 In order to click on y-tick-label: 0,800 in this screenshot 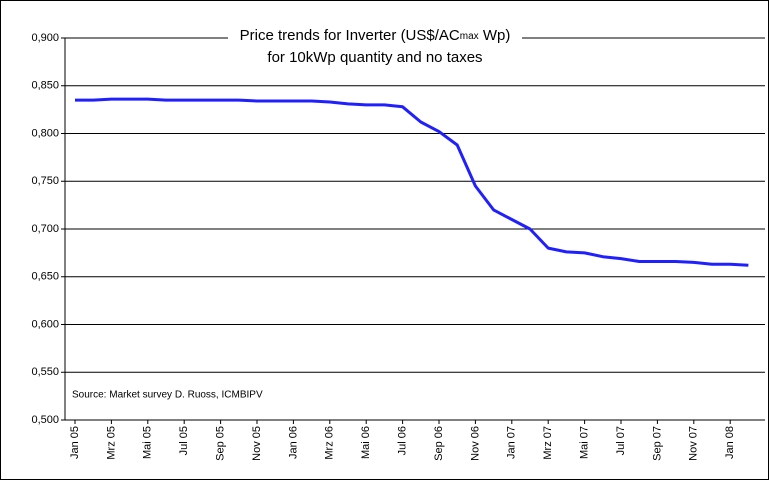, I will do `click(45, 133)`.